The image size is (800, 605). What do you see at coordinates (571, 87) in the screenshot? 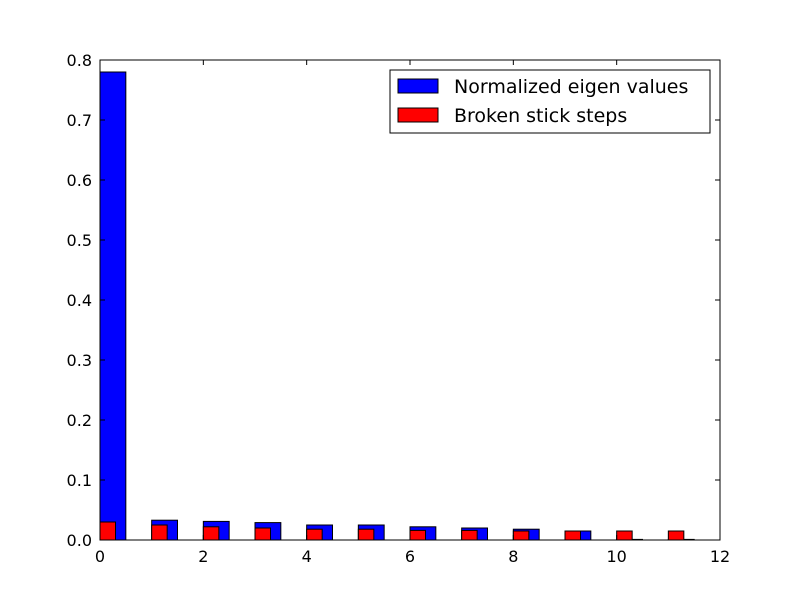
I see `legend-label-0: Normalized eigen values` at bounding box center [571, 87].